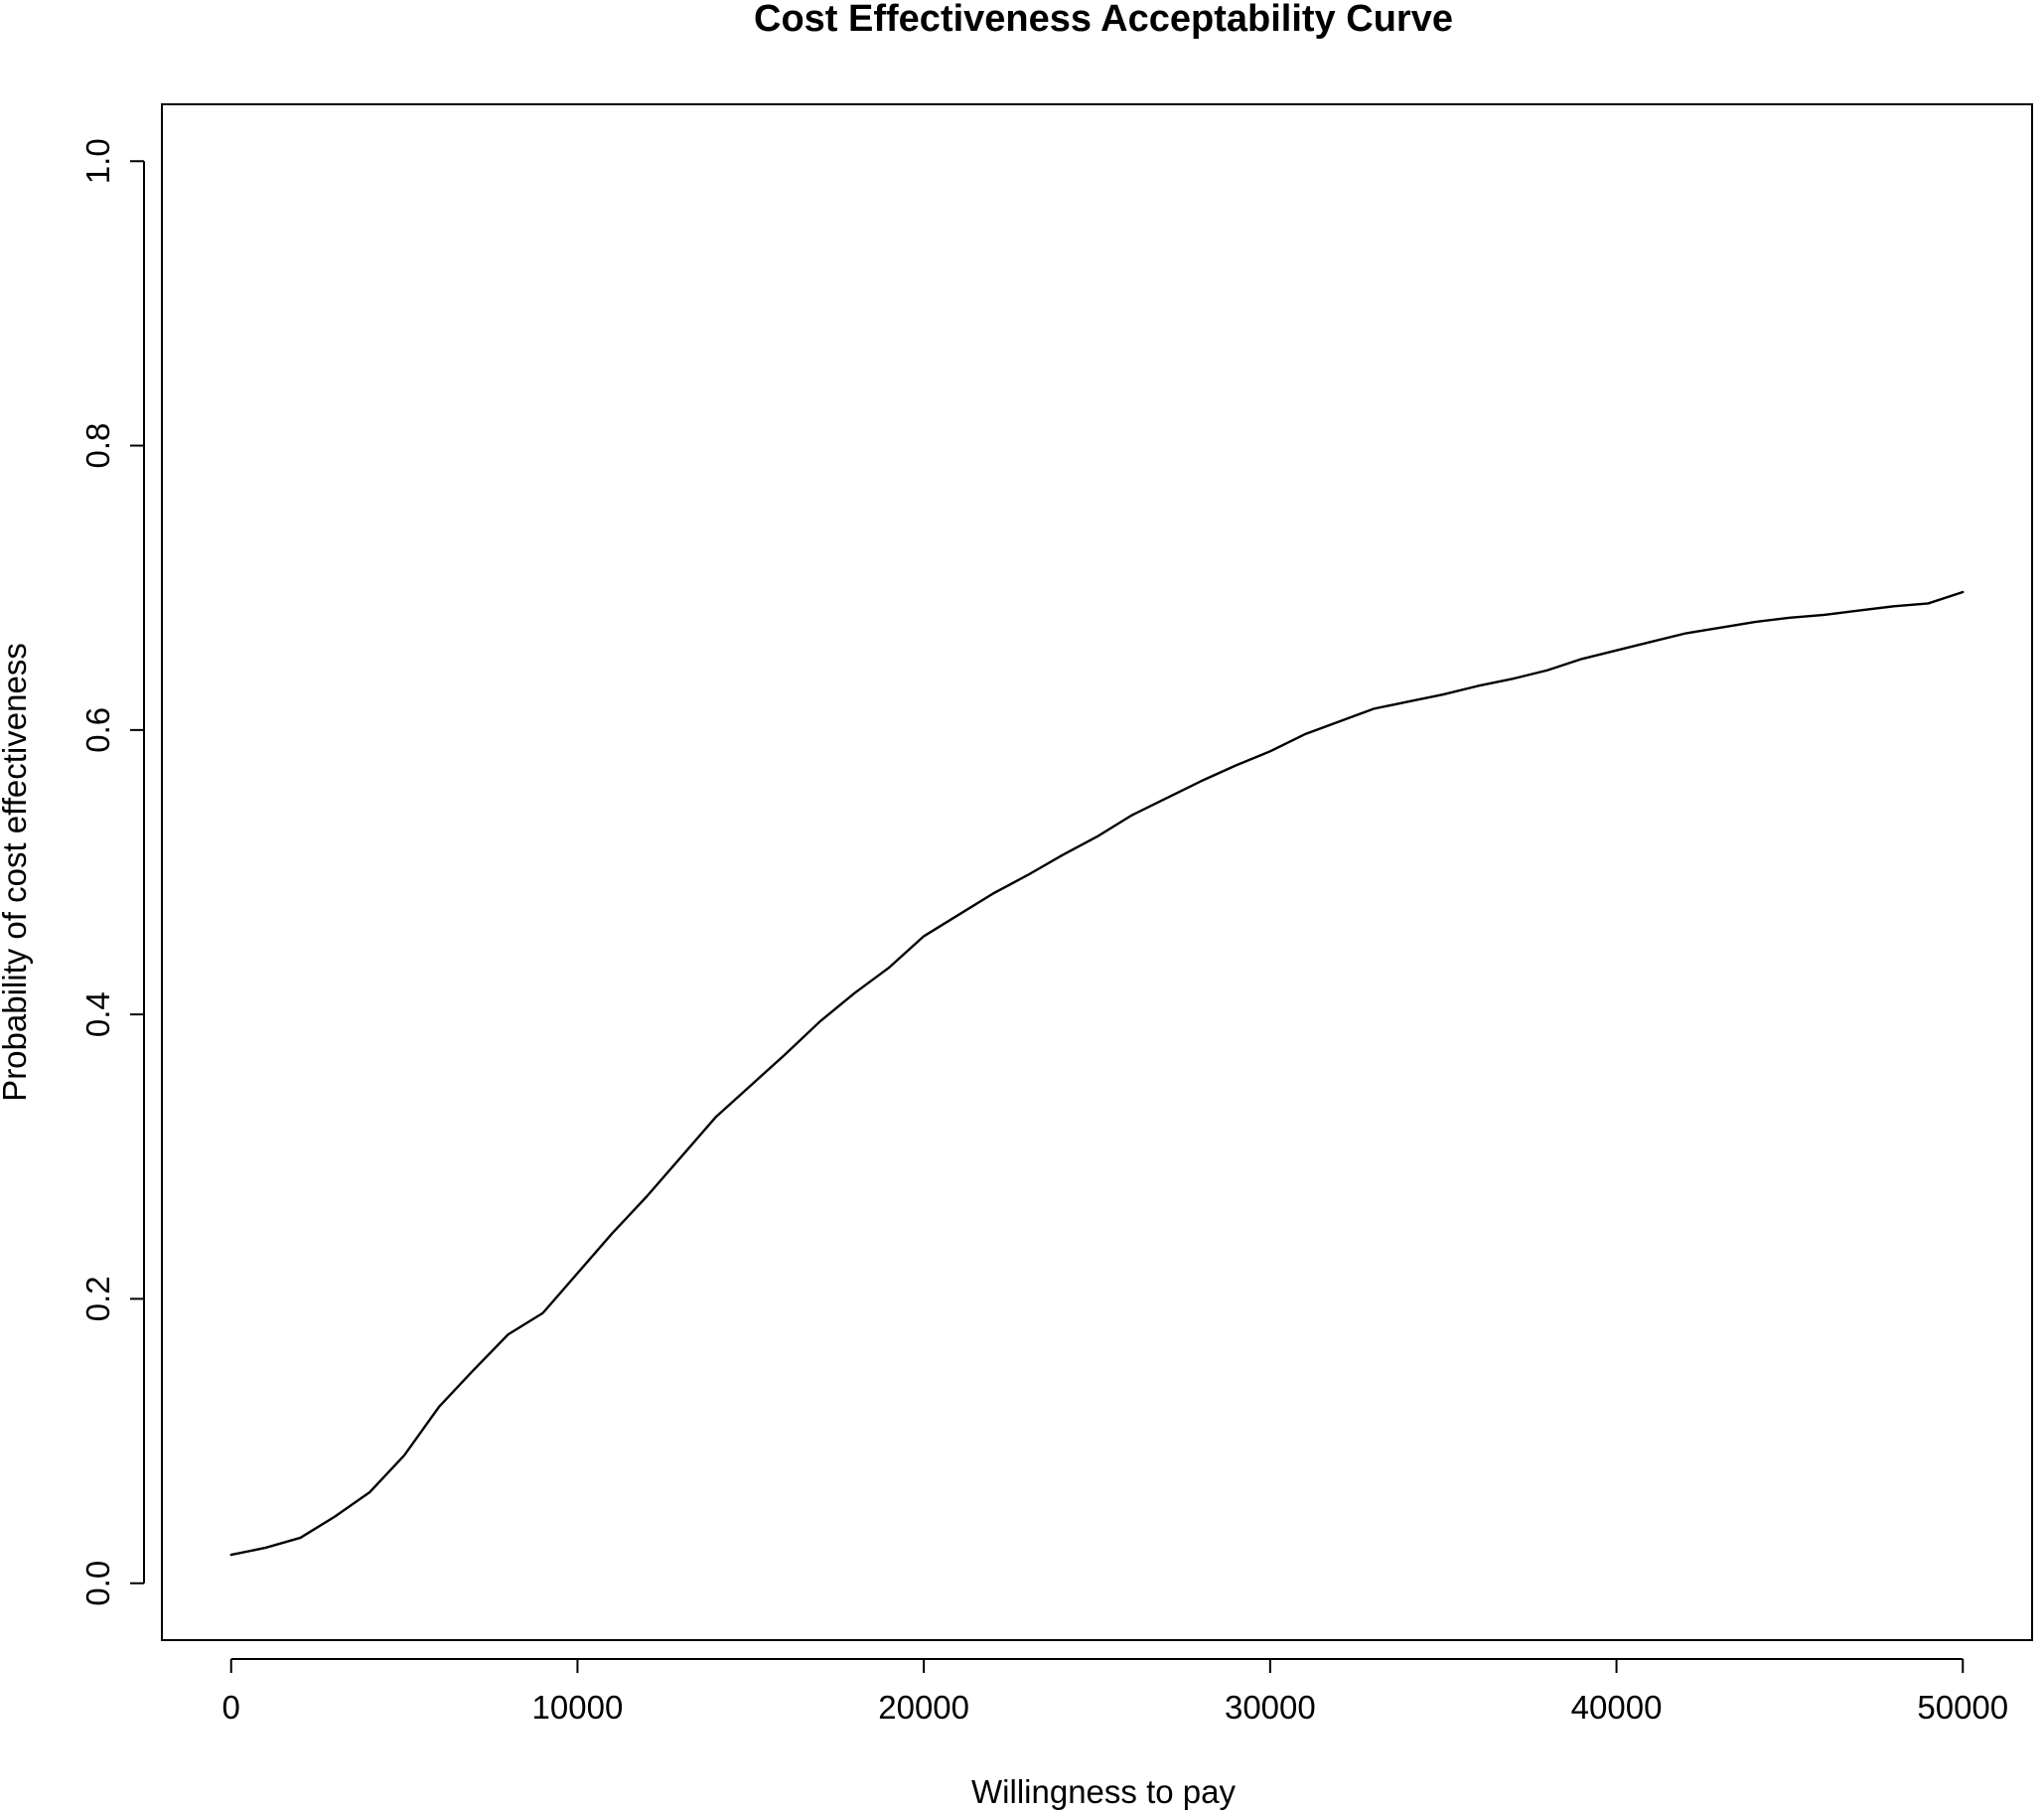  Describe the element at coordinates (1617, 1708) in the screenshot. I see `x-tick-label: 40000` at that location.